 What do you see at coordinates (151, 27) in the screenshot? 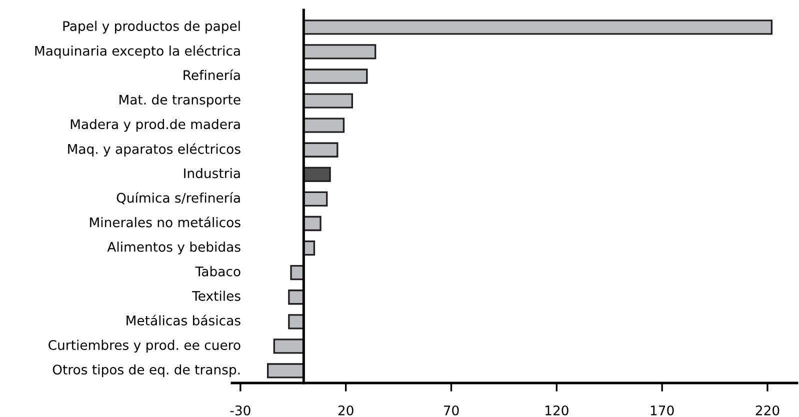
I see `y-tick-label: Papel y productos de papel` at bounding box center [151, 27].